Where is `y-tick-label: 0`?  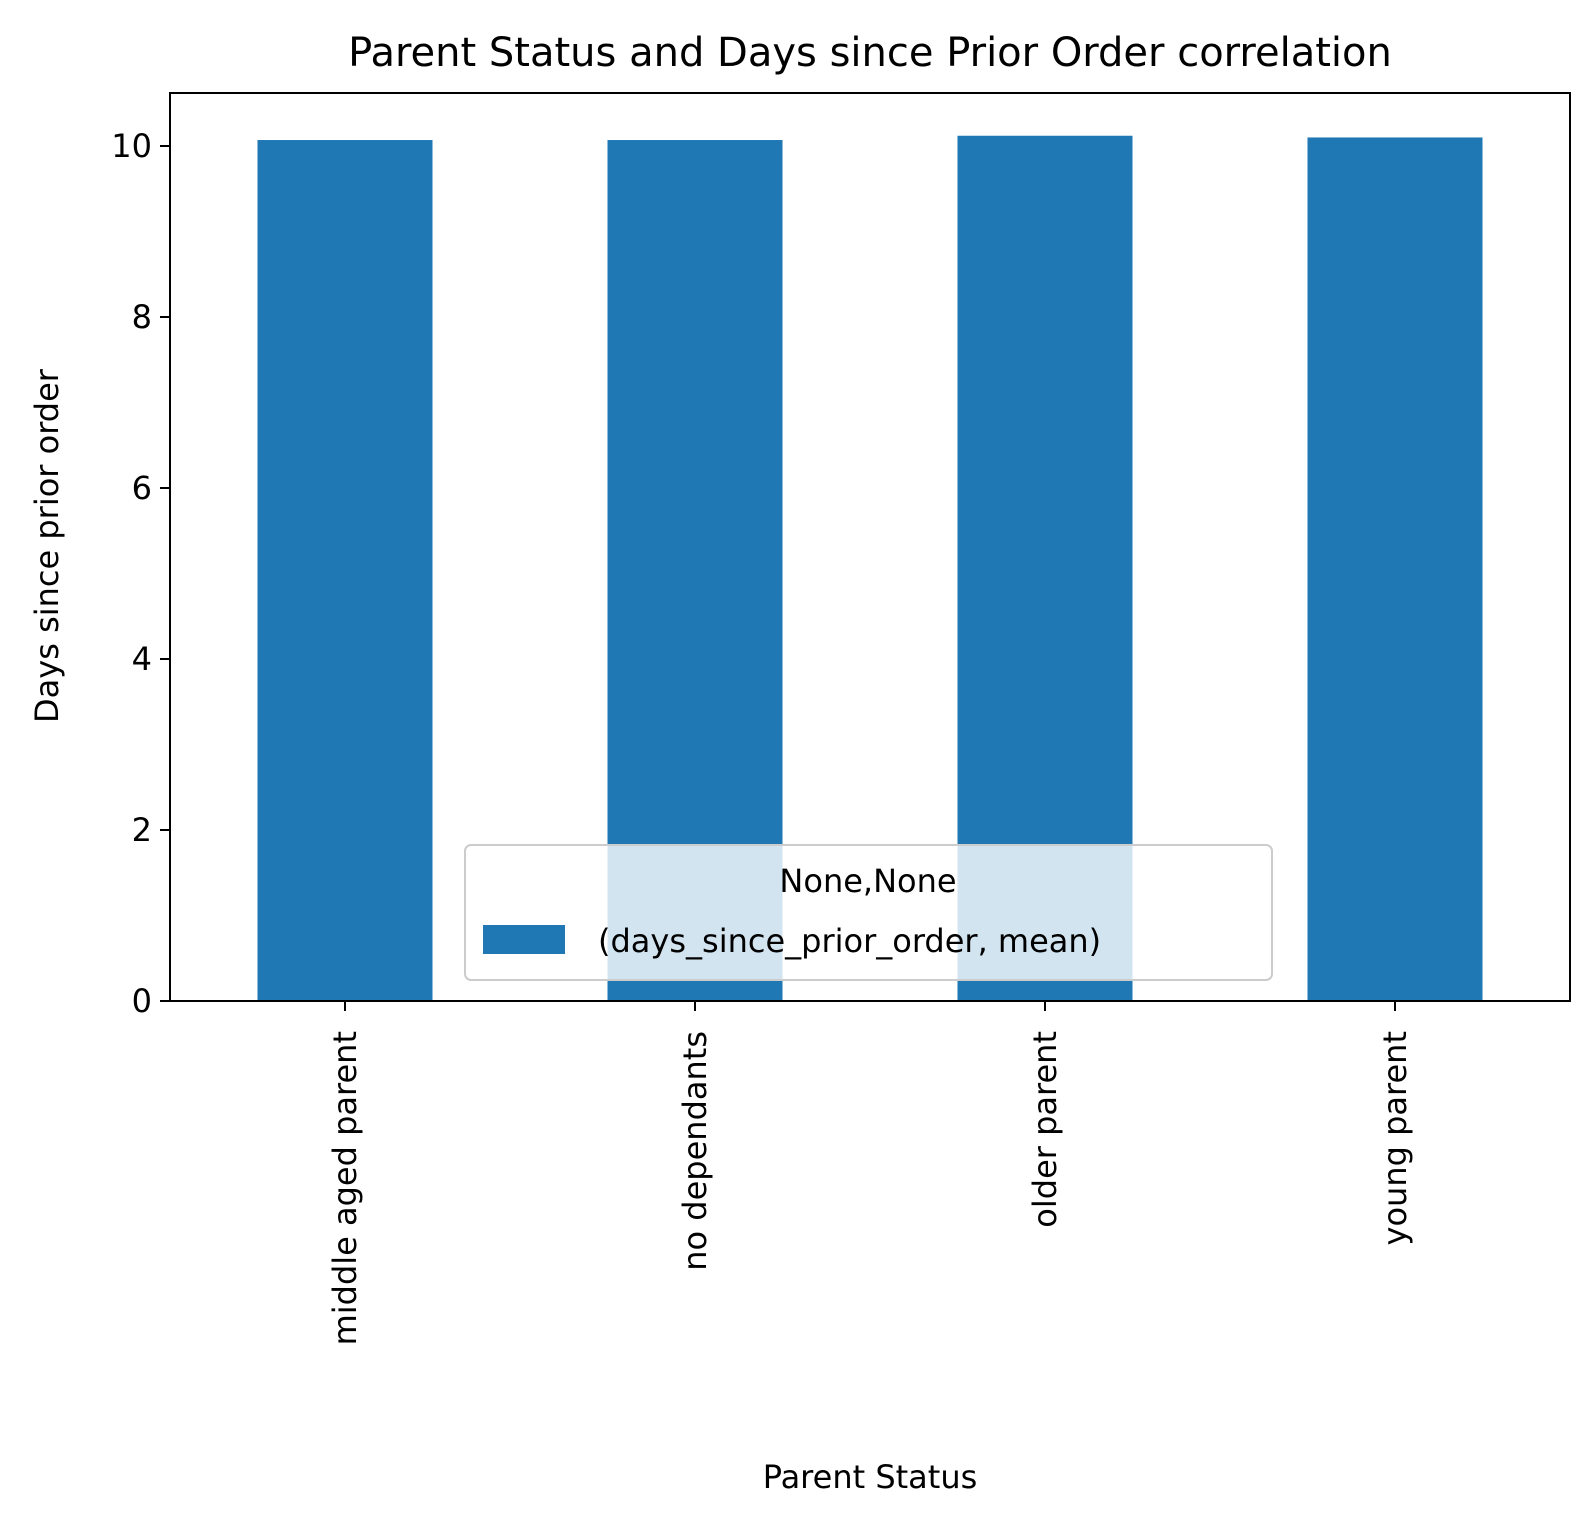 y-tick-label: 0 is located at coordinates (142, 1001).